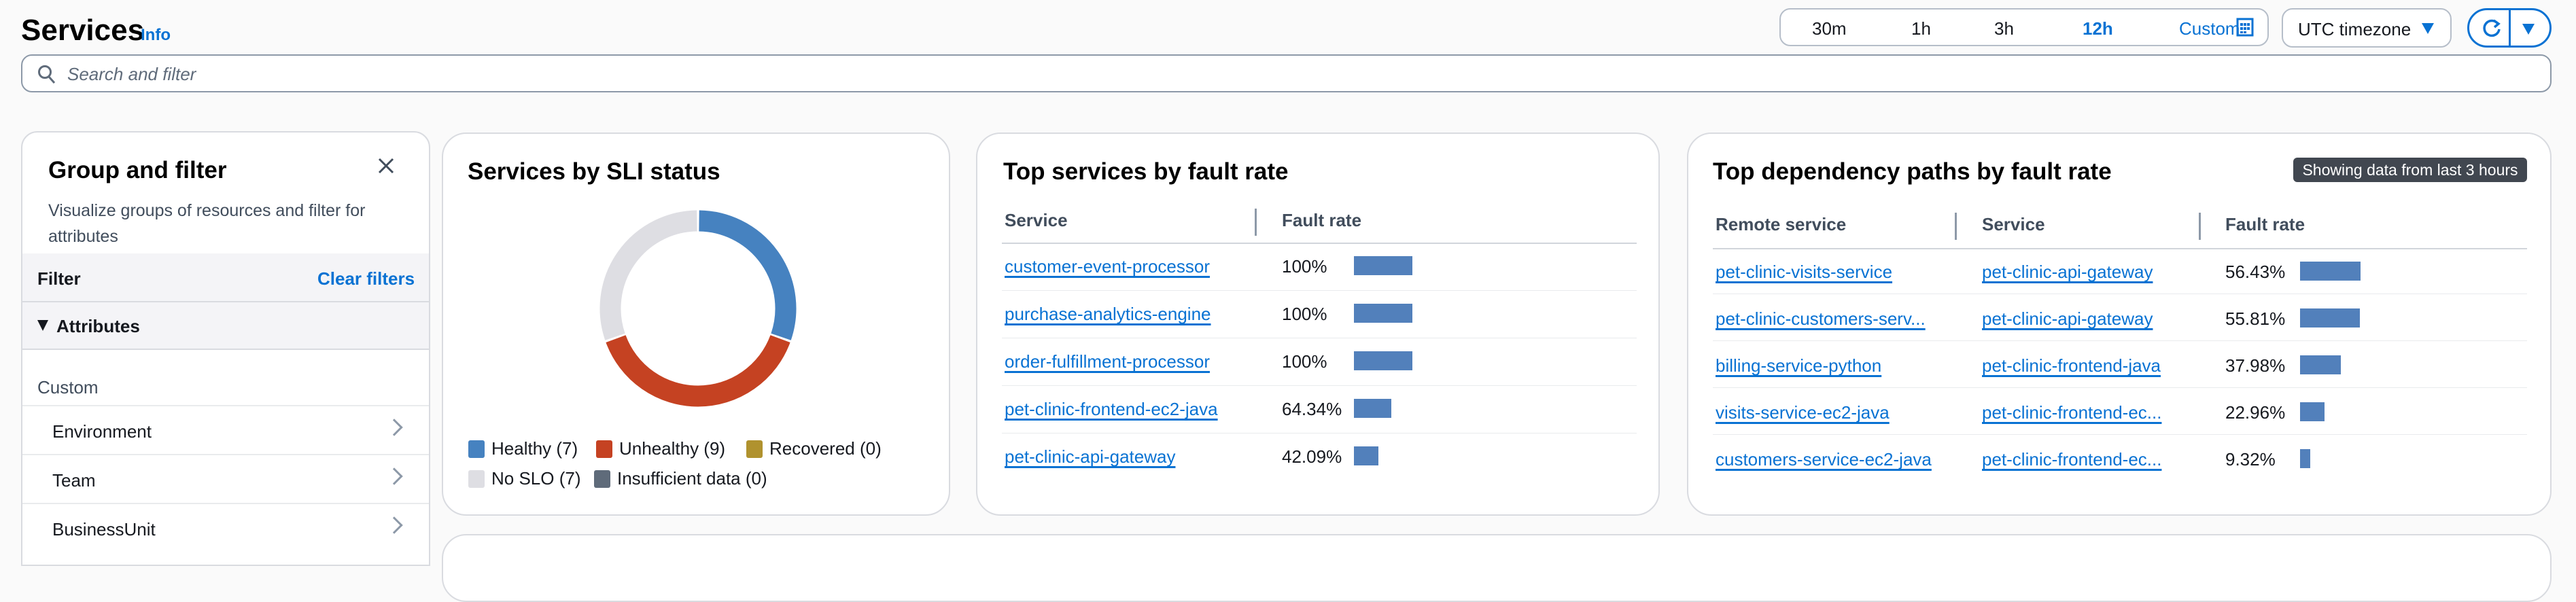  What do you see at coordinates (366, 278) in the screenshot?
I see `clear-filters-link: Clear filters` at bounding box center [366, 278].